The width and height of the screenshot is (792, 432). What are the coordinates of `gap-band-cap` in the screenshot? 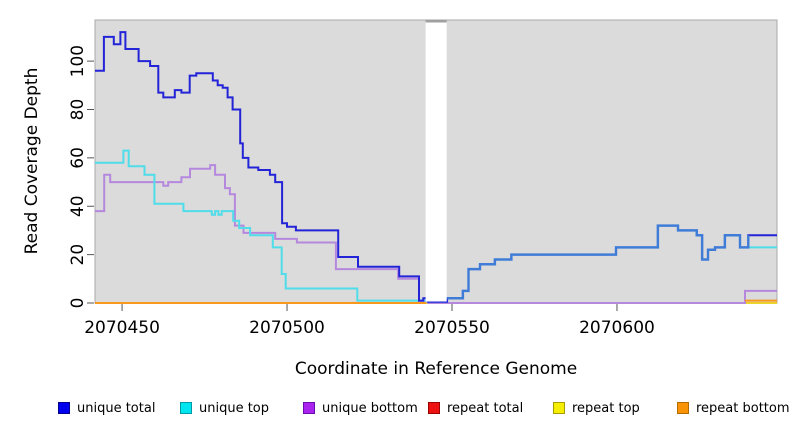 It's located at (436, 21).